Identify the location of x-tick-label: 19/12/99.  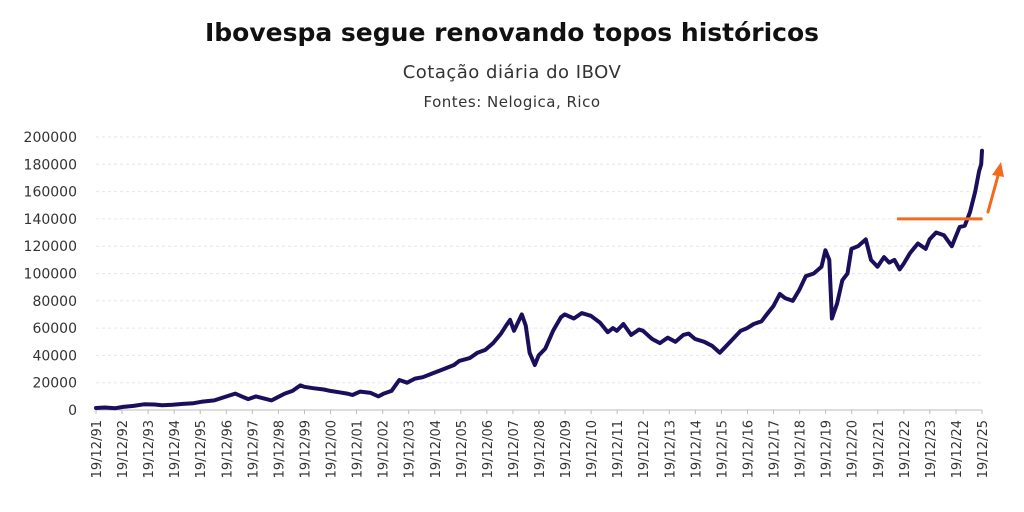
(305, 449).